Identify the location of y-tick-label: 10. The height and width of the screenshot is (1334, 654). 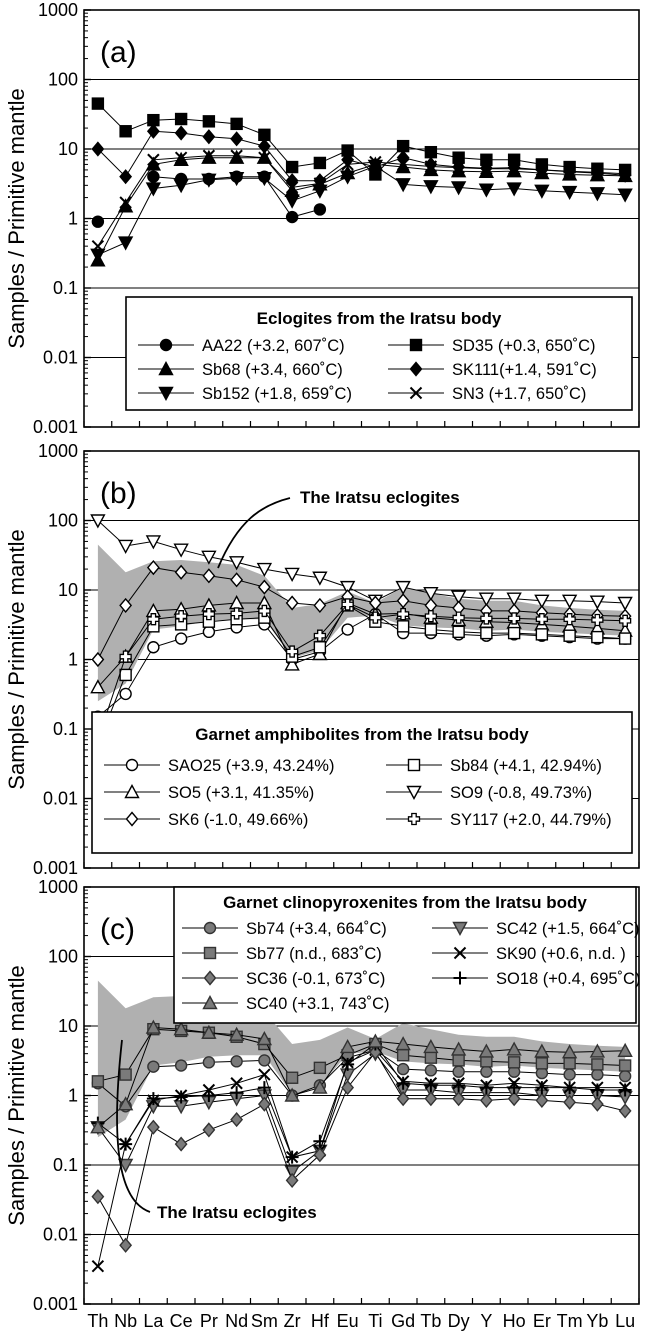
(68, 149).